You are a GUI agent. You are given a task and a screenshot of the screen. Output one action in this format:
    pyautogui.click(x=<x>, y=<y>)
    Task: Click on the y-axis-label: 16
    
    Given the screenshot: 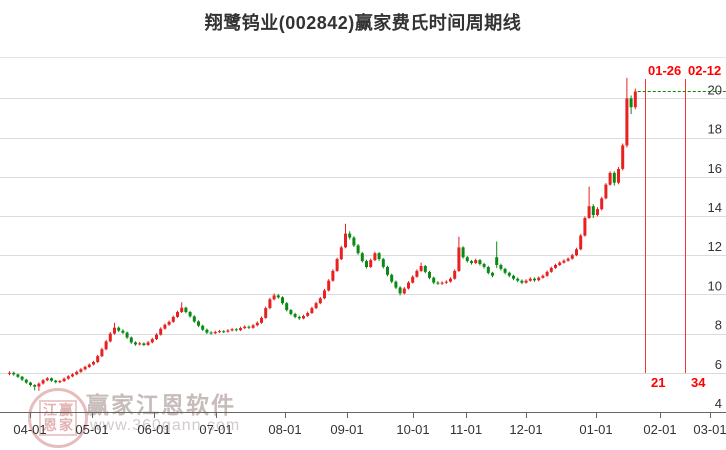 What is the action you would take?
    pyautogui.click(x=715, y=168)
    